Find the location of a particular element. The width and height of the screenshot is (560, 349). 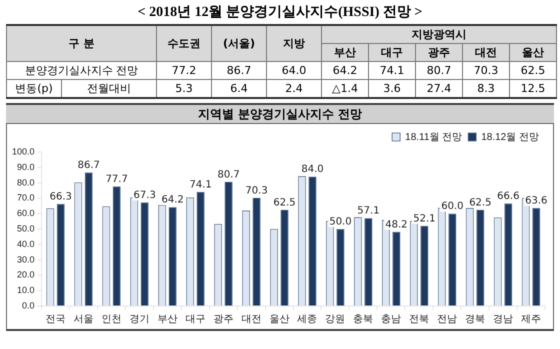

text: 74.1 is located at coordinates (392, 71).